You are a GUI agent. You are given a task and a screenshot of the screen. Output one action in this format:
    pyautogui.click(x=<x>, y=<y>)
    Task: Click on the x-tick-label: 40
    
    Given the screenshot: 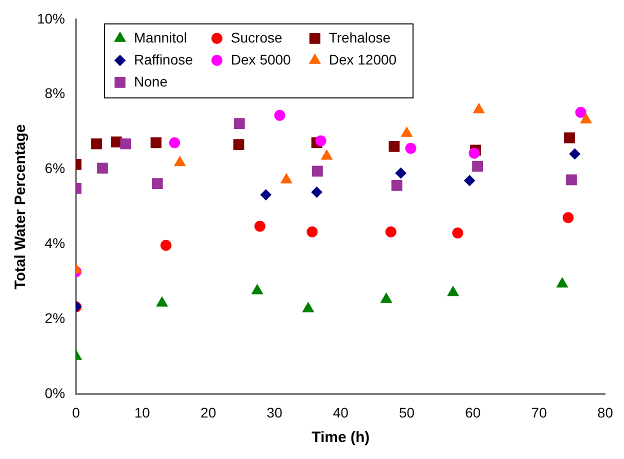 What is the action you would take?
    pyautogui.click(x=340, y=412)
    